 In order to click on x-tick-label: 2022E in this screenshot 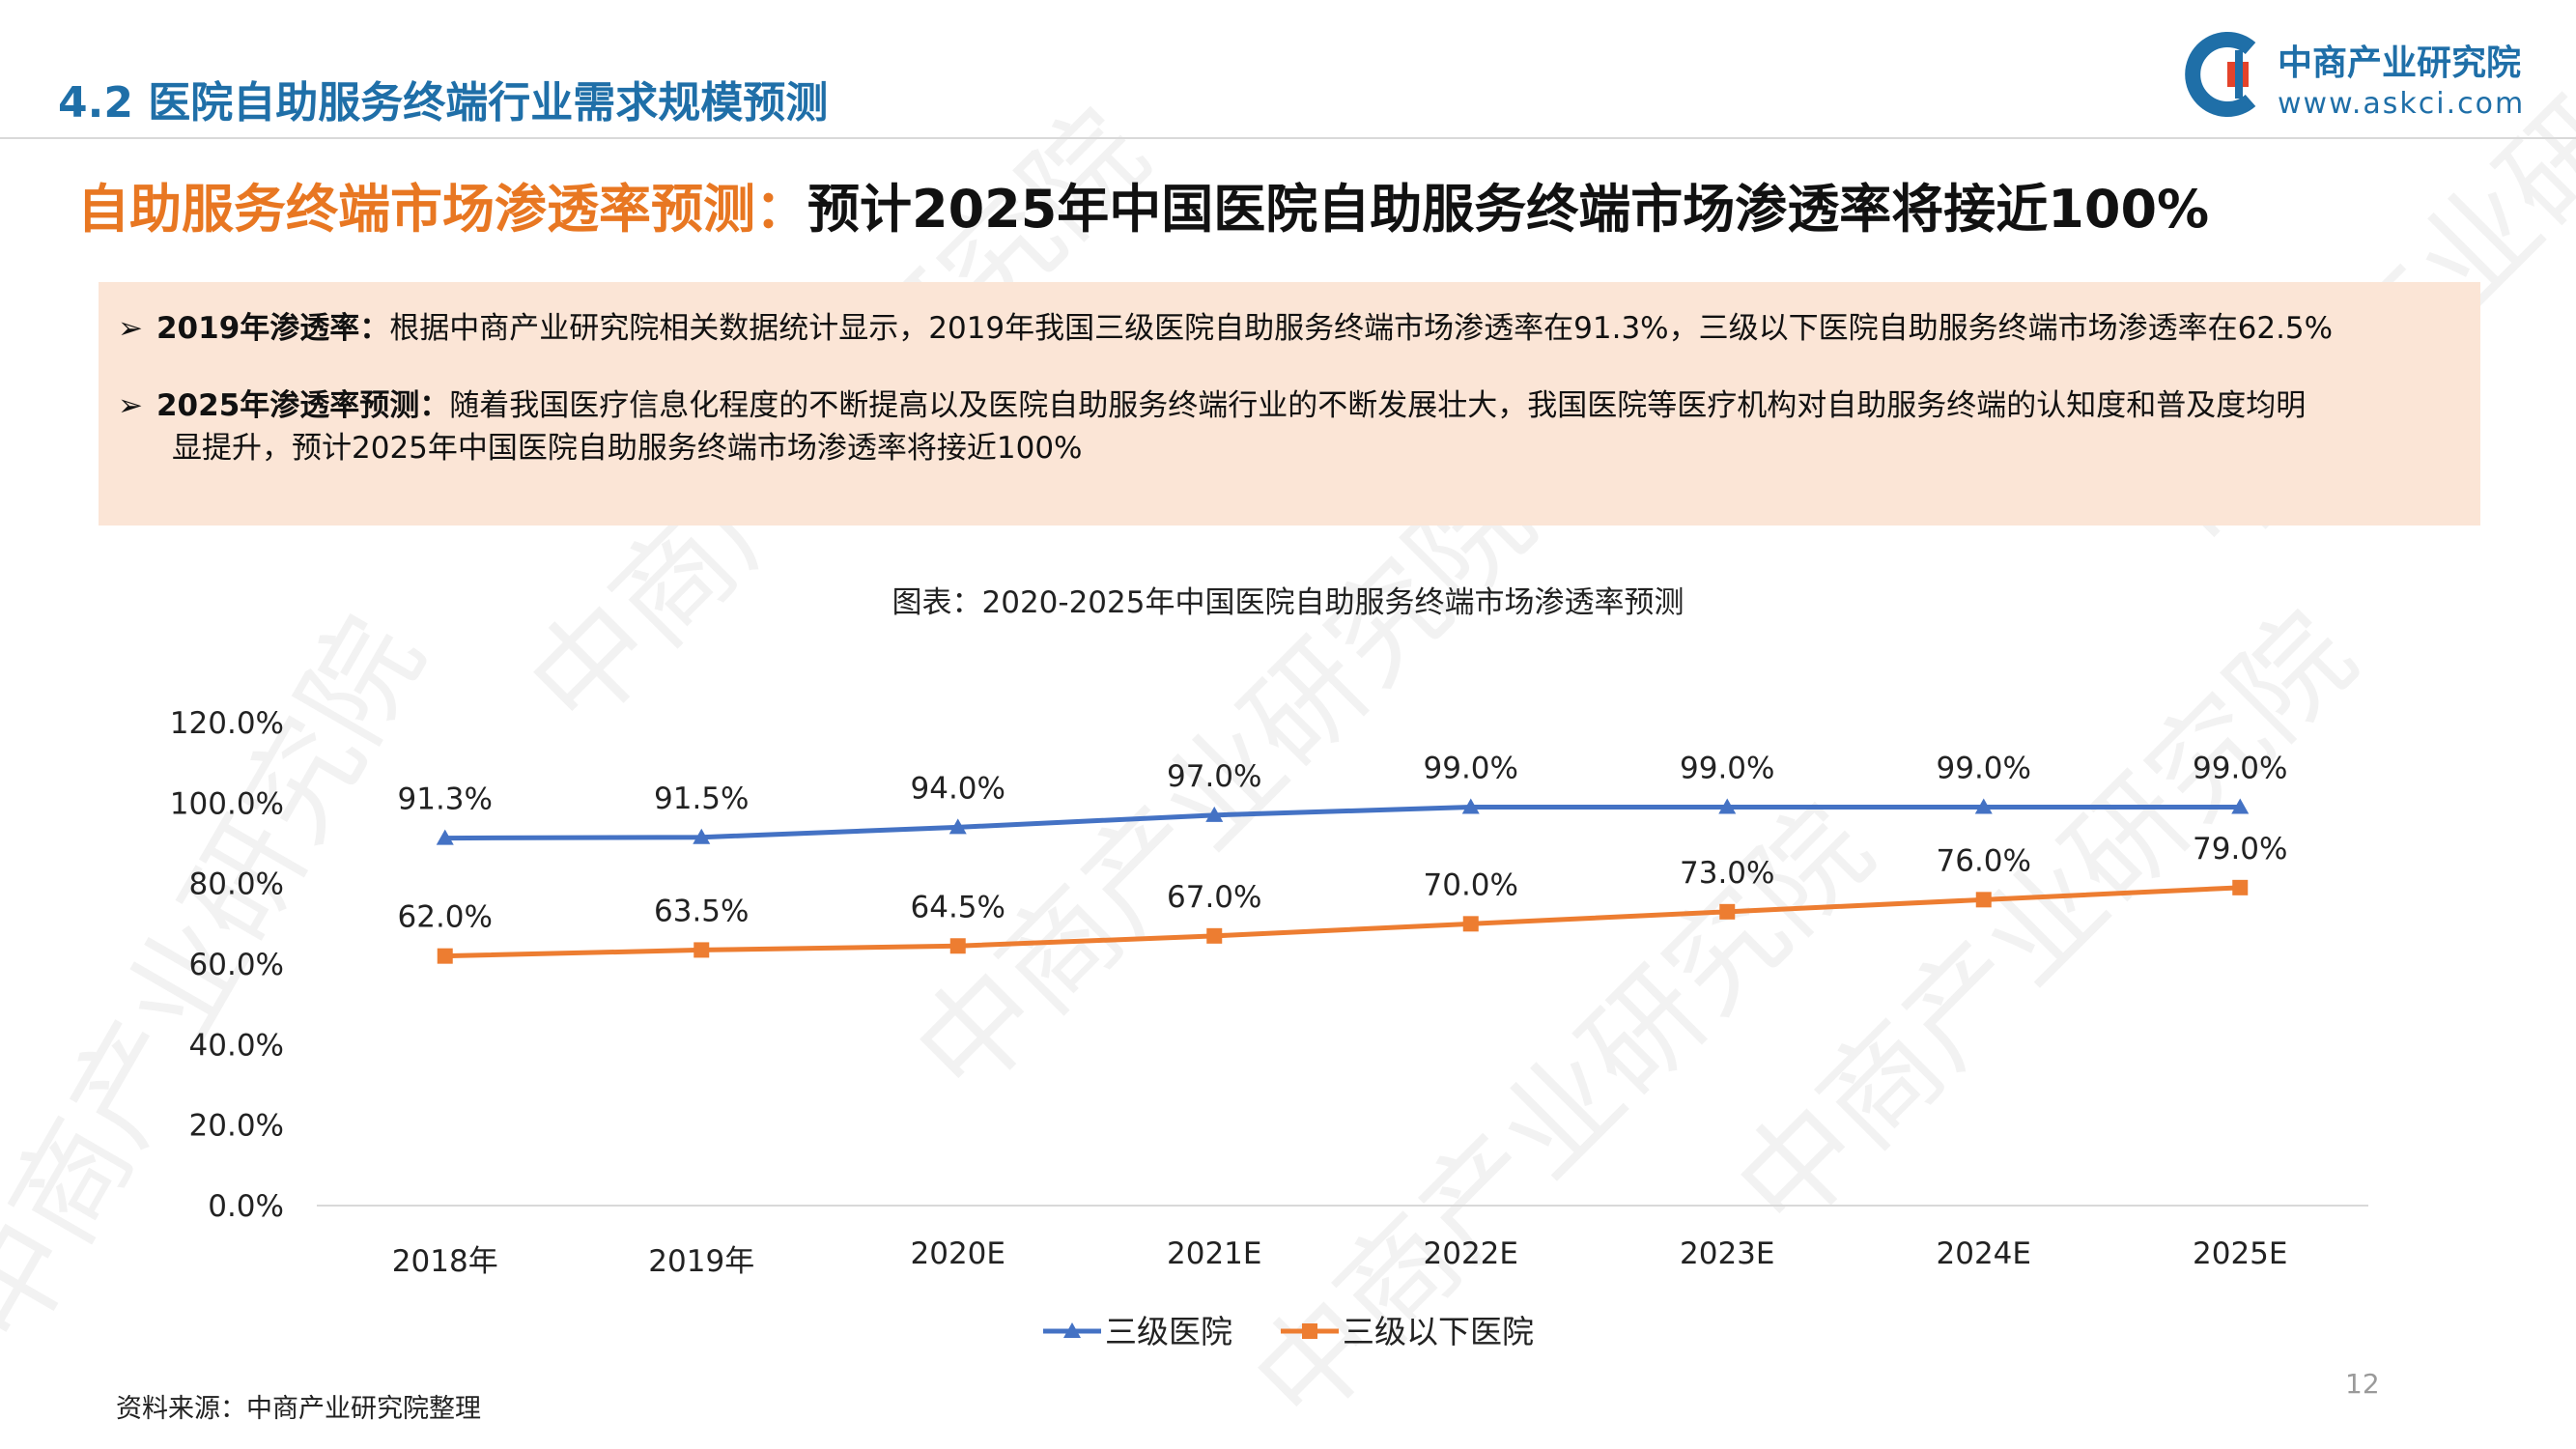, I will do `click(1471, 1253)`.